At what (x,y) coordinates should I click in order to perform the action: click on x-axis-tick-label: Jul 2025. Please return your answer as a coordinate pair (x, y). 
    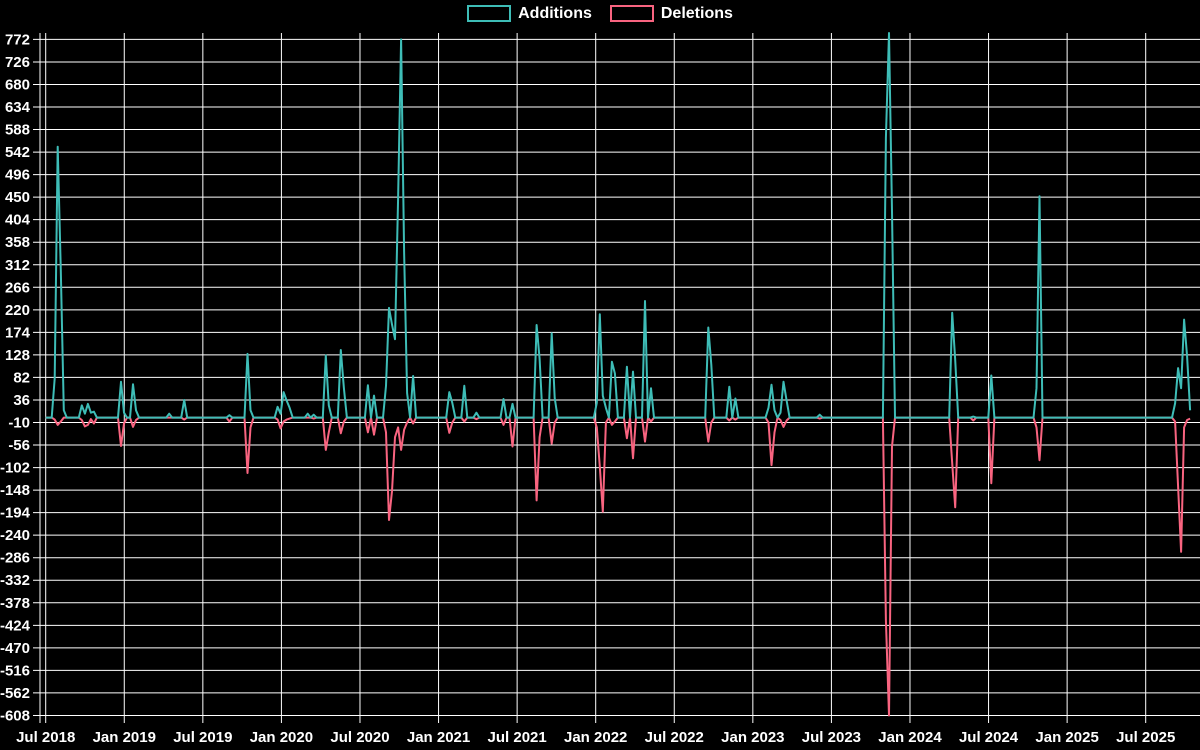
    Looking at the image, I should click on (1145, 737).